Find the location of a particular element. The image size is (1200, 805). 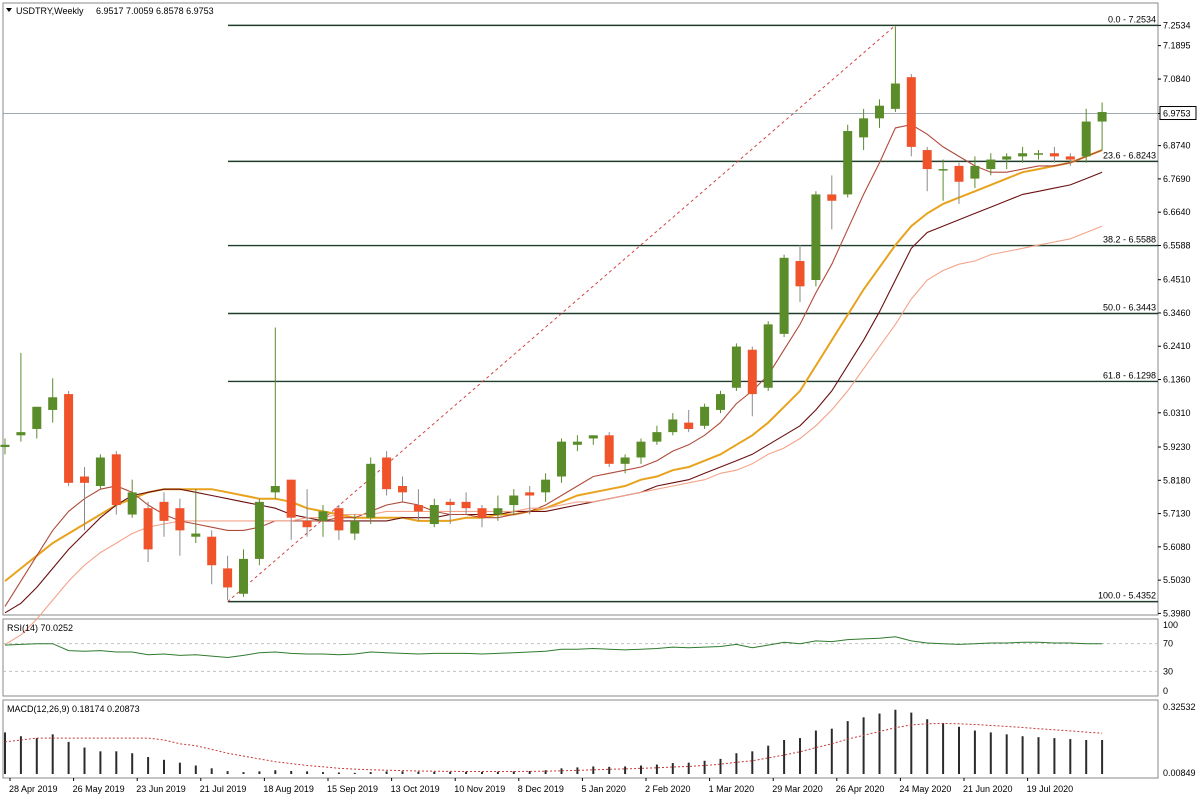

fib-level-label: 50.0 - 6.3443 is located at coordinates (1129, 308).